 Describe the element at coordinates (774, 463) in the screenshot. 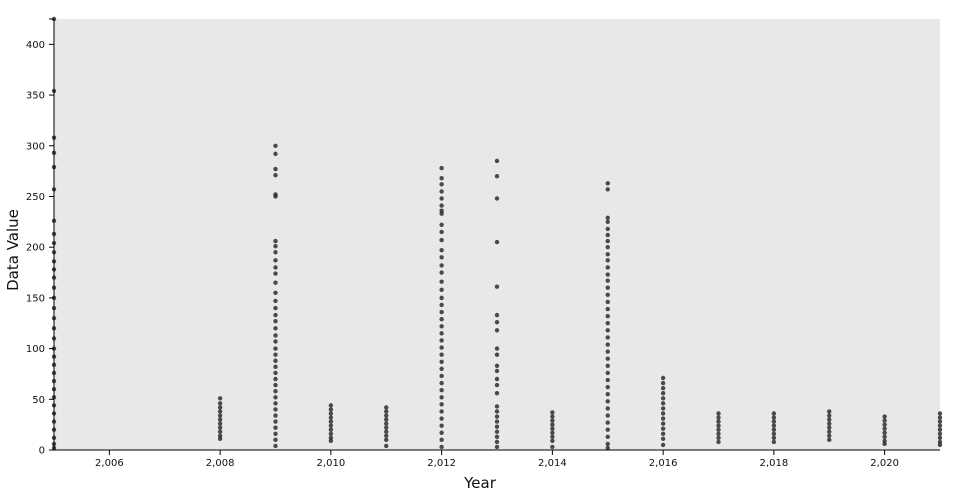

I see `x-tick-label: 2,018` at that location.